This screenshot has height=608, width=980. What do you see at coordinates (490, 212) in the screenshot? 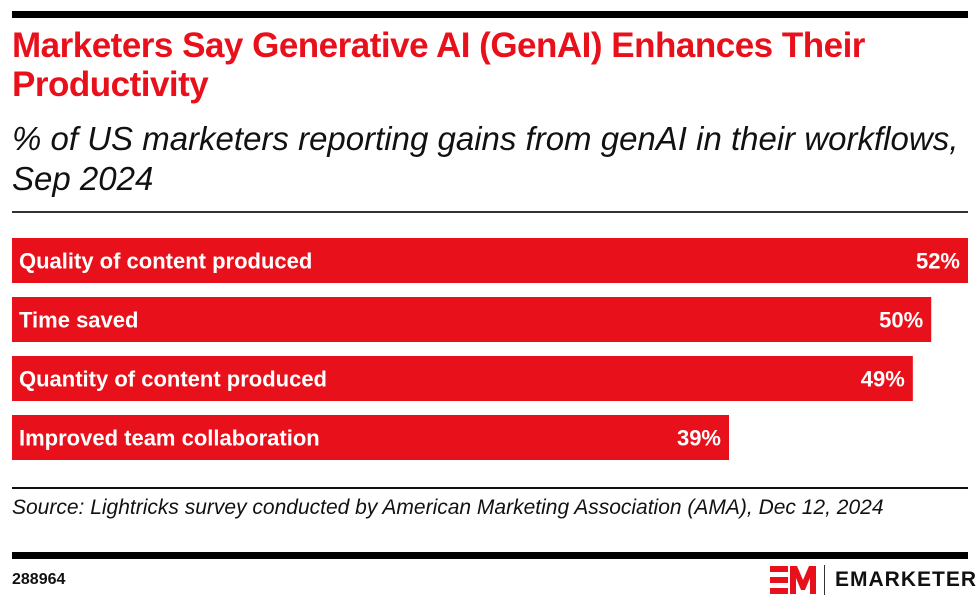
I see `header-divider` at bounding box center [490, 212].